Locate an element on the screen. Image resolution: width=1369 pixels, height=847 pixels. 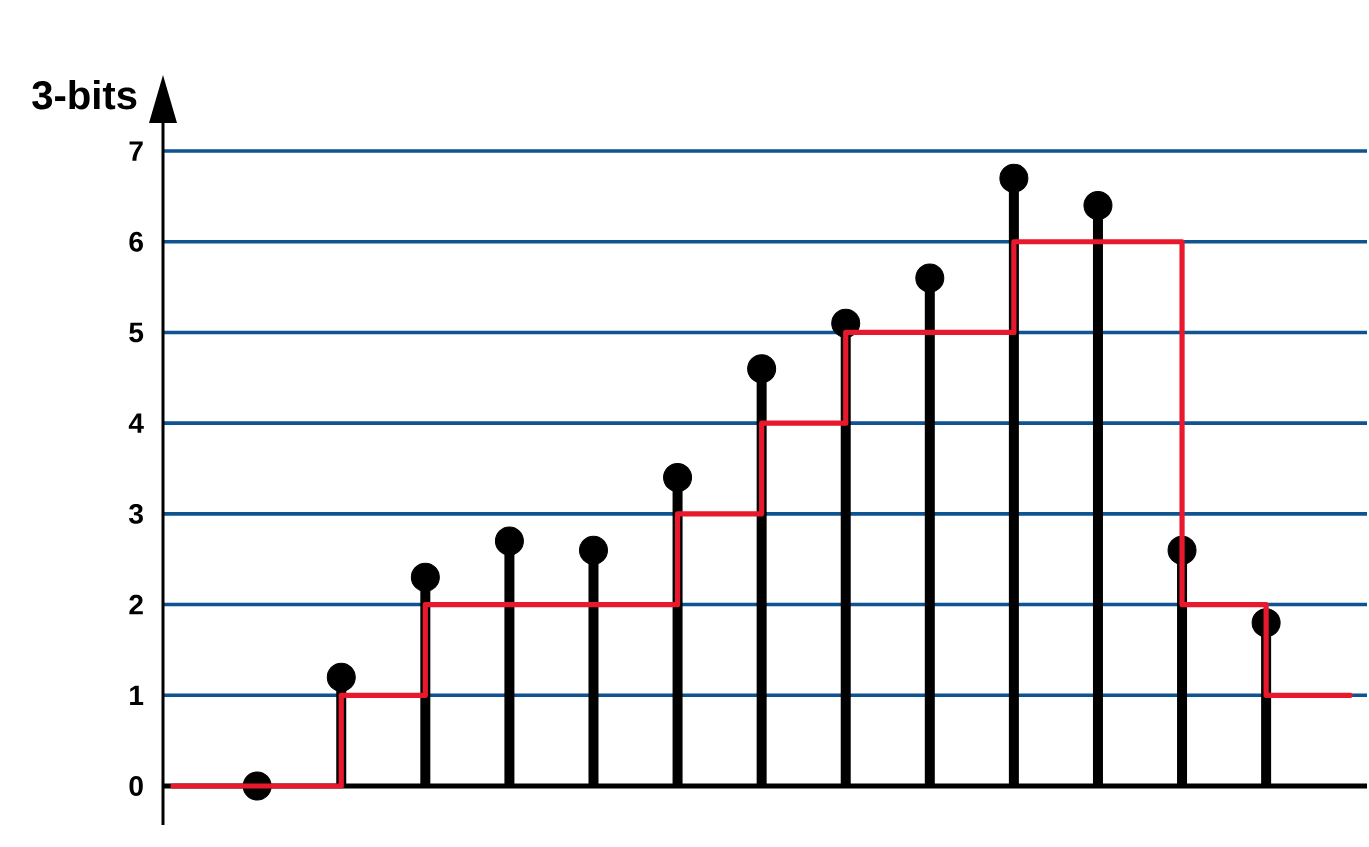
y-tick-label: 1 is located at coordinates (137, 695).